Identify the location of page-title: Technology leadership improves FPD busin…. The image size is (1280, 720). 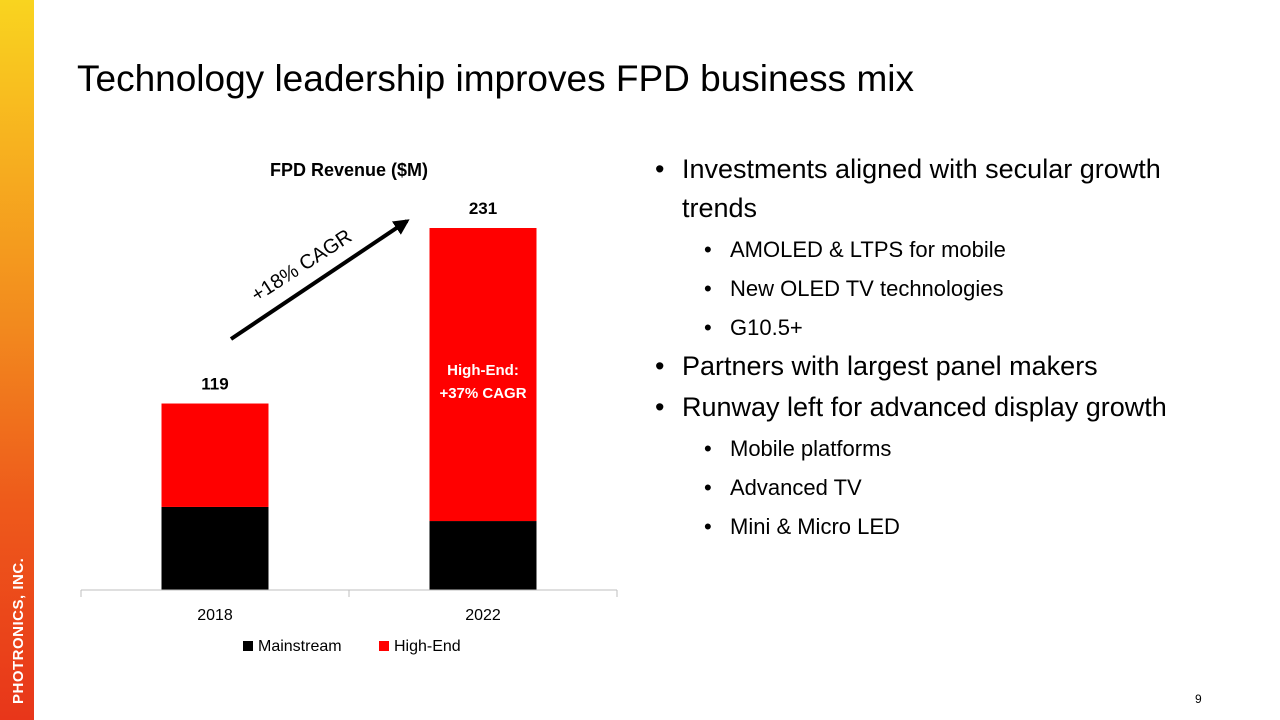
(495, 78).